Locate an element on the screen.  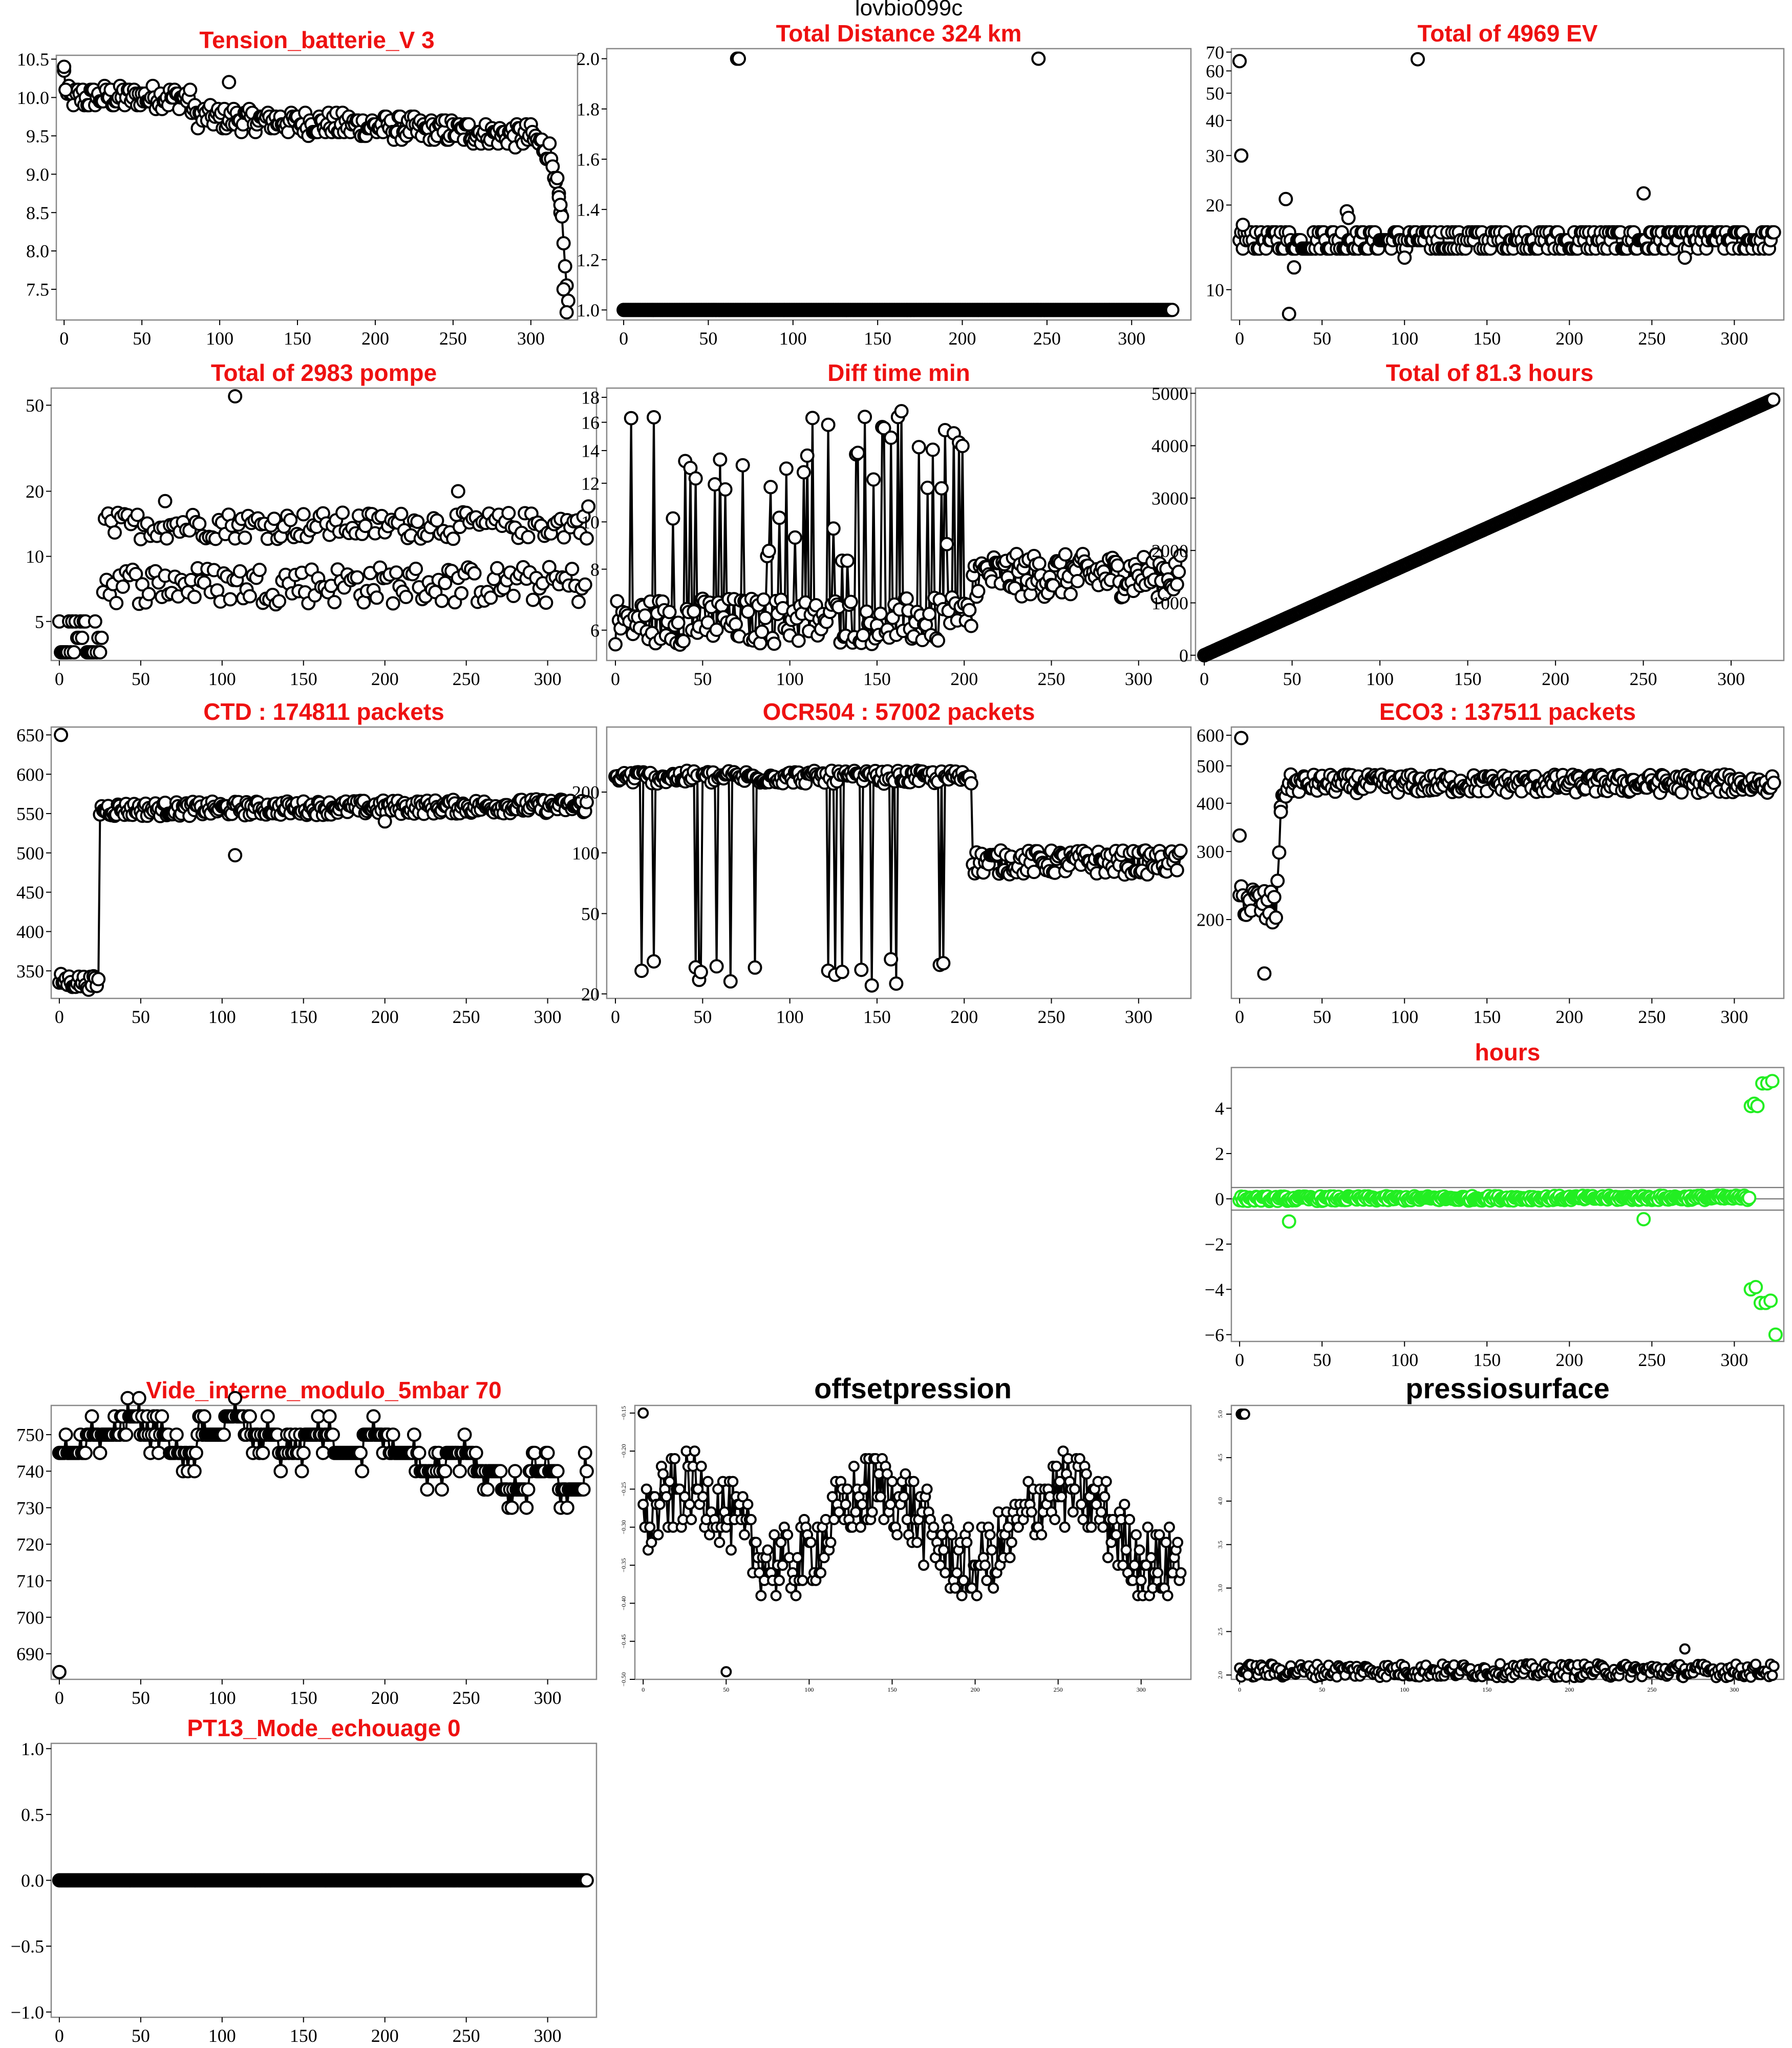
chart-title: Vide_interne_modulo_5mbar 70 is located at coordinates (324, 1390).